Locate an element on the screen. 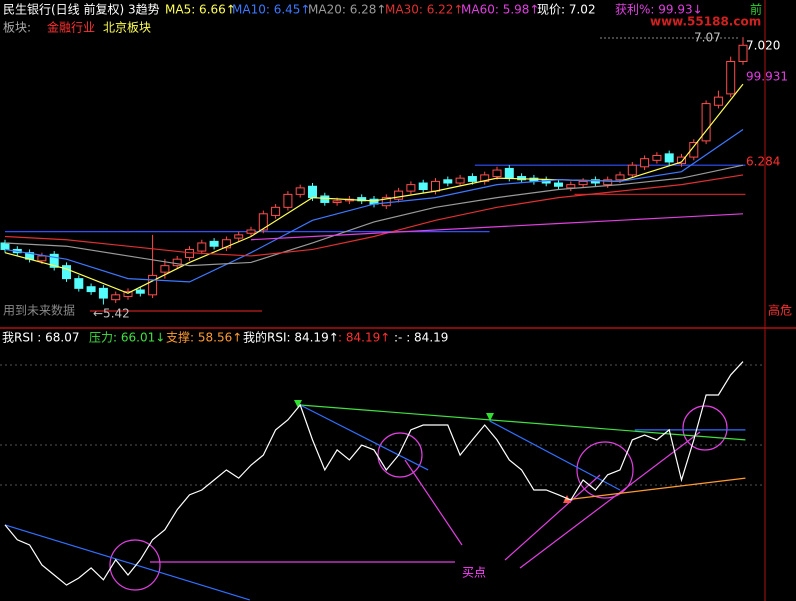 This screenshot has height=601, width=796. title: 民生银行(日线 前复权) 3趋势 is located at coordinates (81, 9).